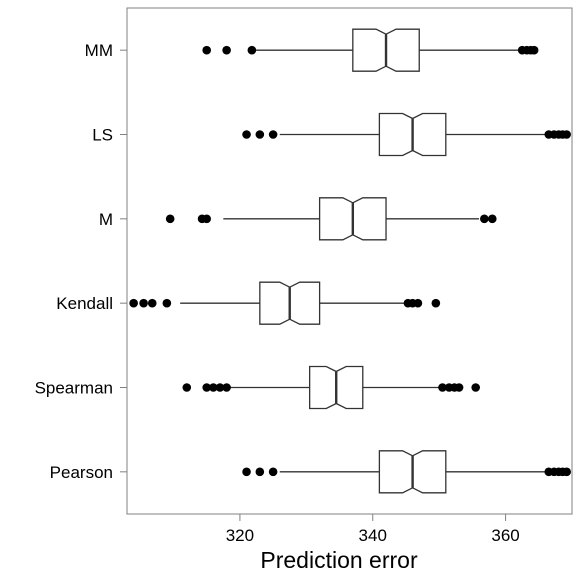 This screenshot has height=574, width=573. What do you see at coordinates (331, 219) in the screenshot?
I see `box-m` at bounding box center [331, 219].